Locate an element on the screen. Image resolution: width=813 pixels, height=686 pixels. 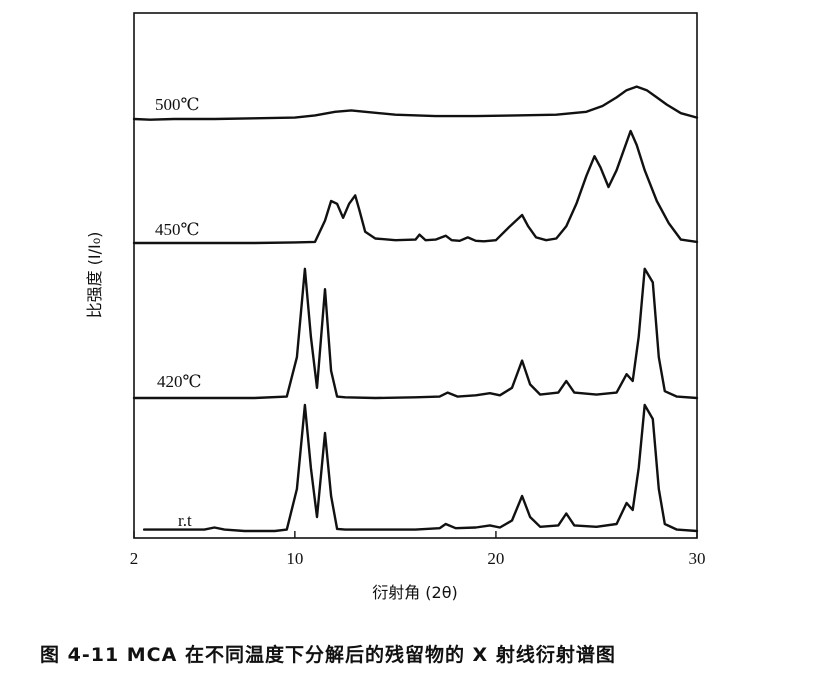
series-line-420c is located at coordinates (415, 333).